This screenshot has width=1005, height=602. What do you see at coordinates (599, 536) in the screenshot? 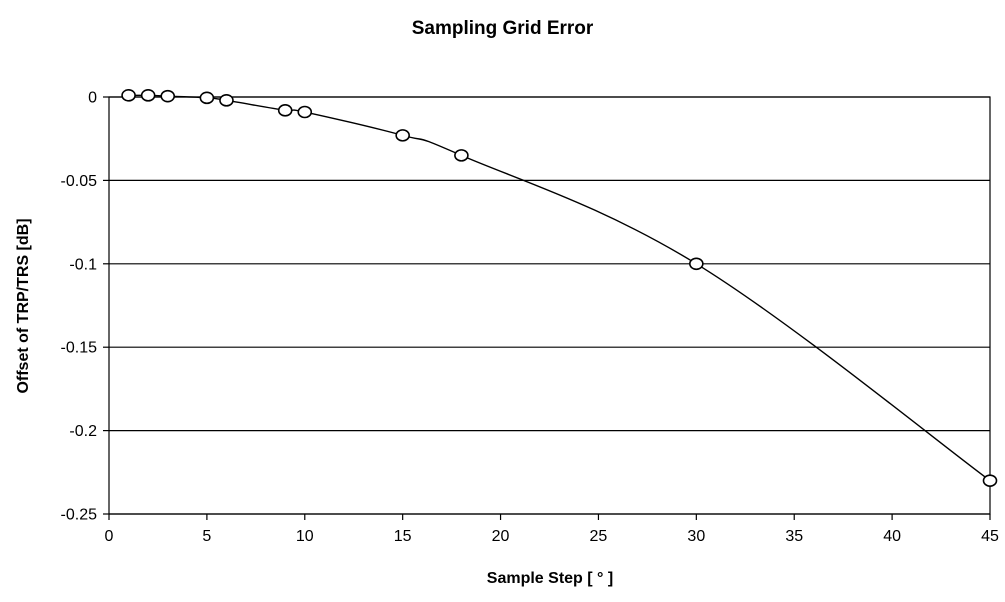
I see `x-tick-label-5: 25` at bounding box center [599, 536].